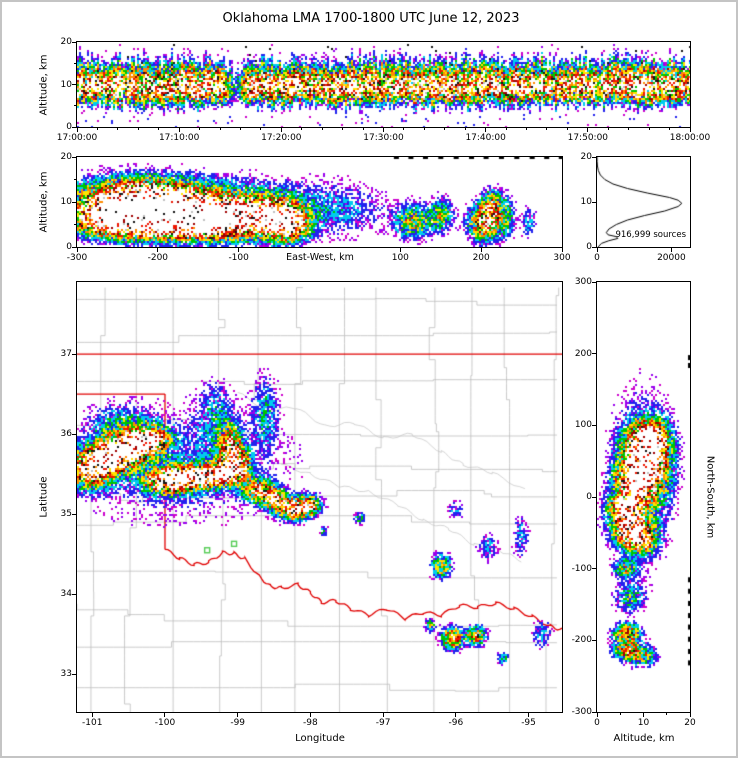 The width and height of the screenshot is (738, 758). Describe the element at coordinates (644, 738) in the screenshot. I see `p4-x-axis-label: Altitude, km` at that location.